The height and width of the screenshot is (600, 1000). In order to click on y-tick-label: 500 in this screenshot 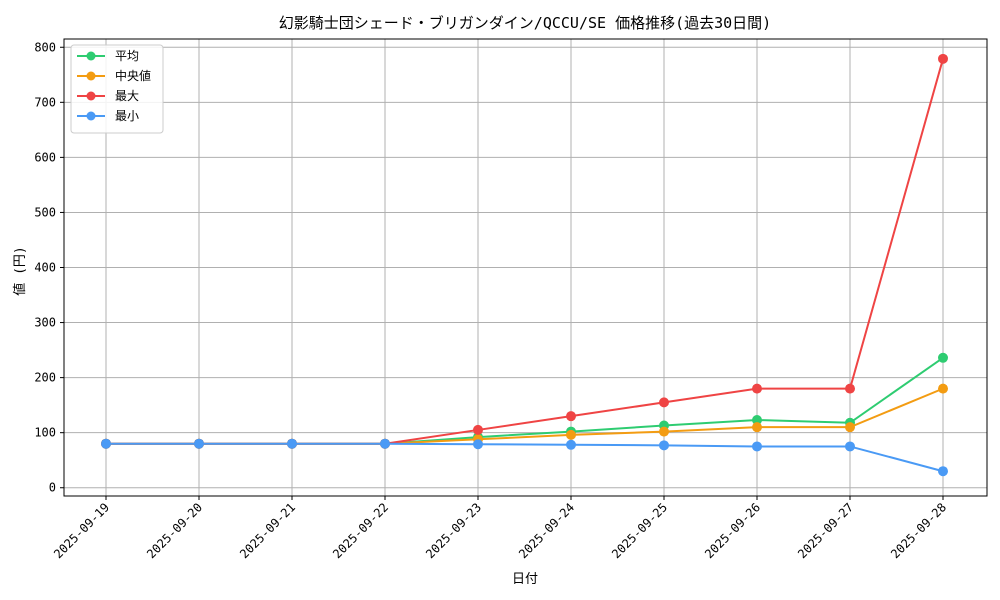, I will do `click(45, 212)`.